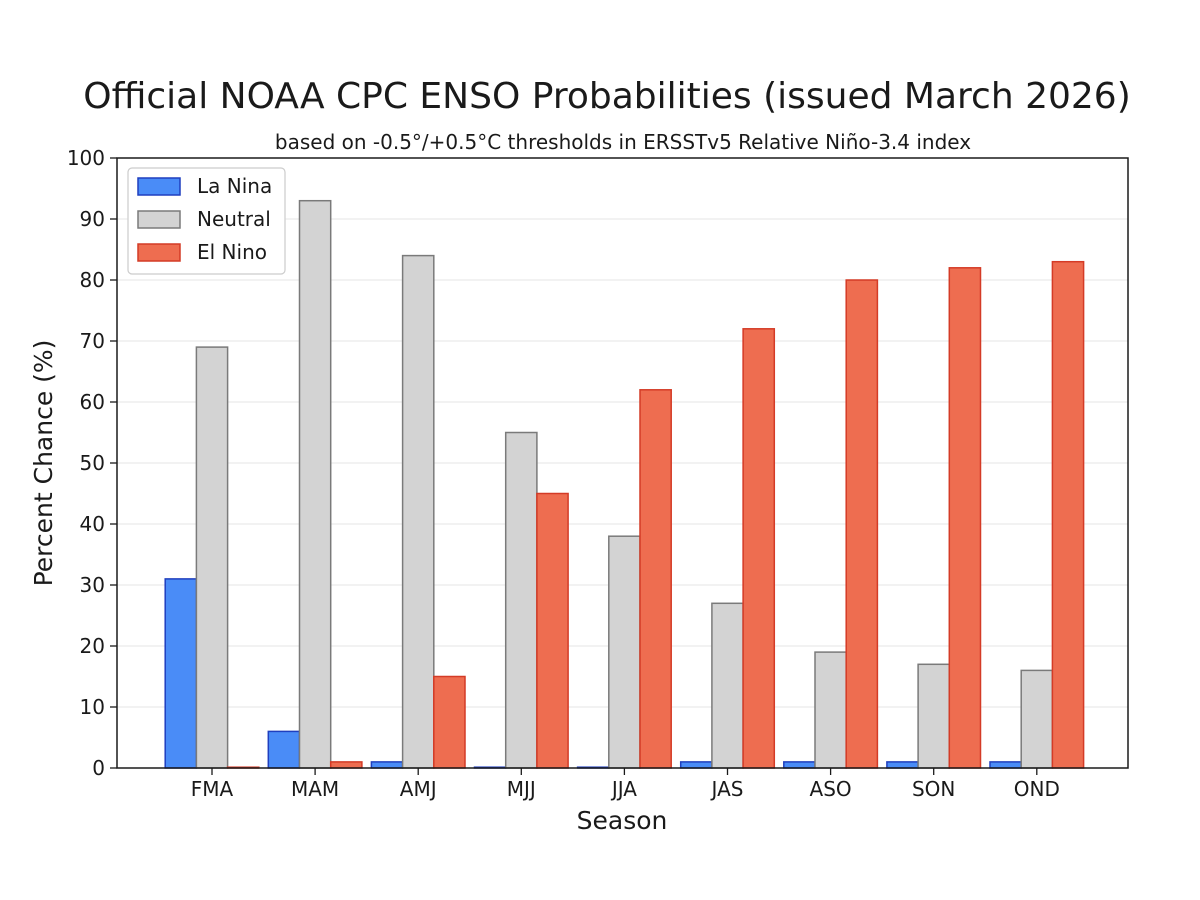 The width and height of the screenshot is (1200, 900). I want to click on y-tick-label: 50, so click(92, 463).